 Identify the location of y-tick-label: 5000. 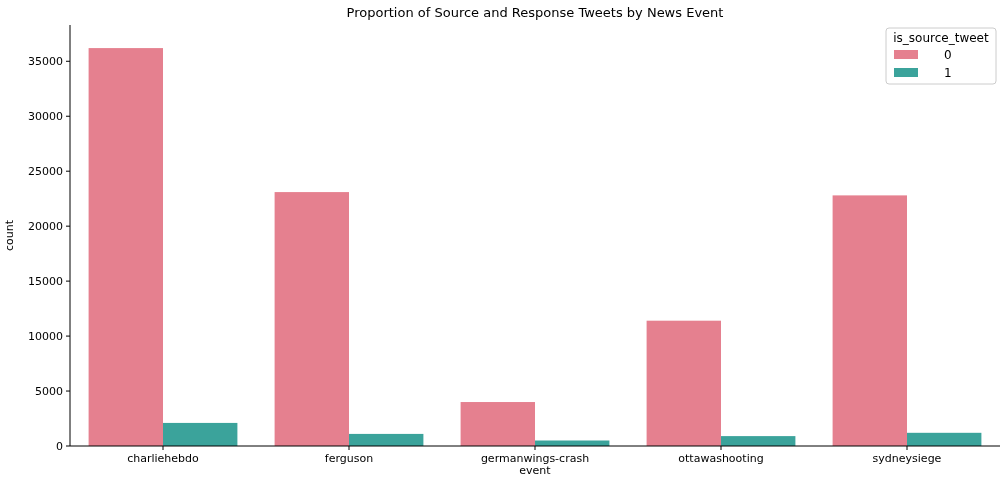
(49, 392).